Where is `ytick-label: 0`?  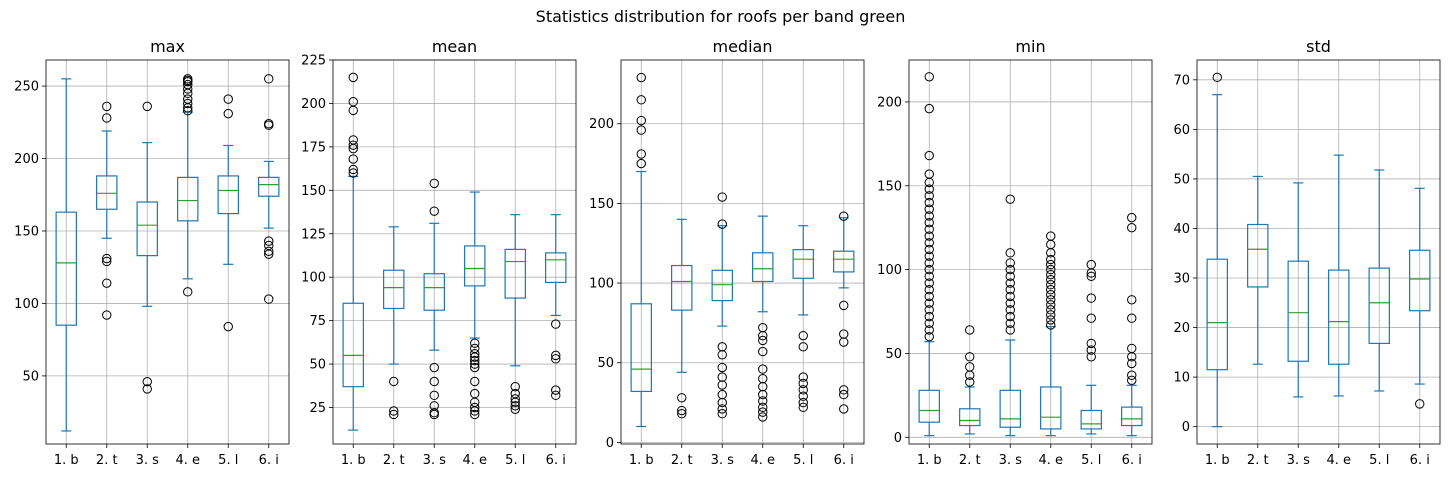
ytick-label: 0 is located at coordinates (898, 438).